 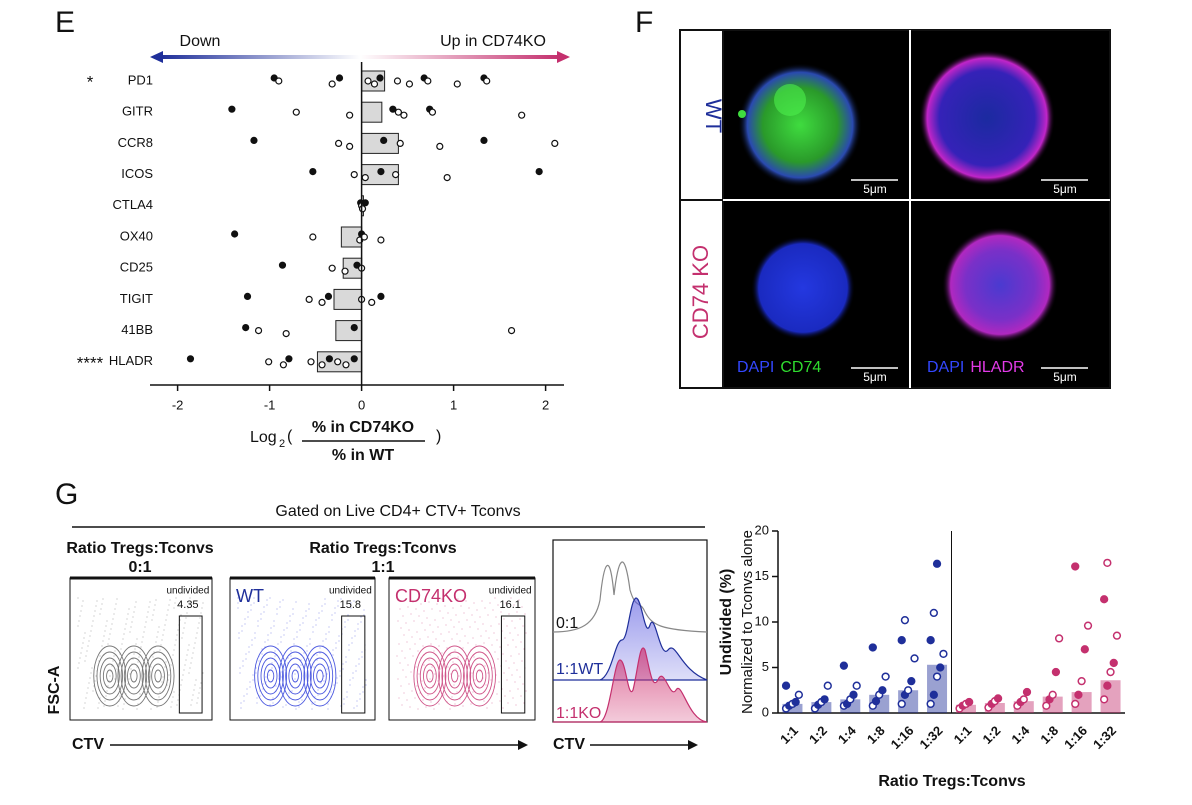 I want to click on category-label: GITR, so click(x=137, y=111).